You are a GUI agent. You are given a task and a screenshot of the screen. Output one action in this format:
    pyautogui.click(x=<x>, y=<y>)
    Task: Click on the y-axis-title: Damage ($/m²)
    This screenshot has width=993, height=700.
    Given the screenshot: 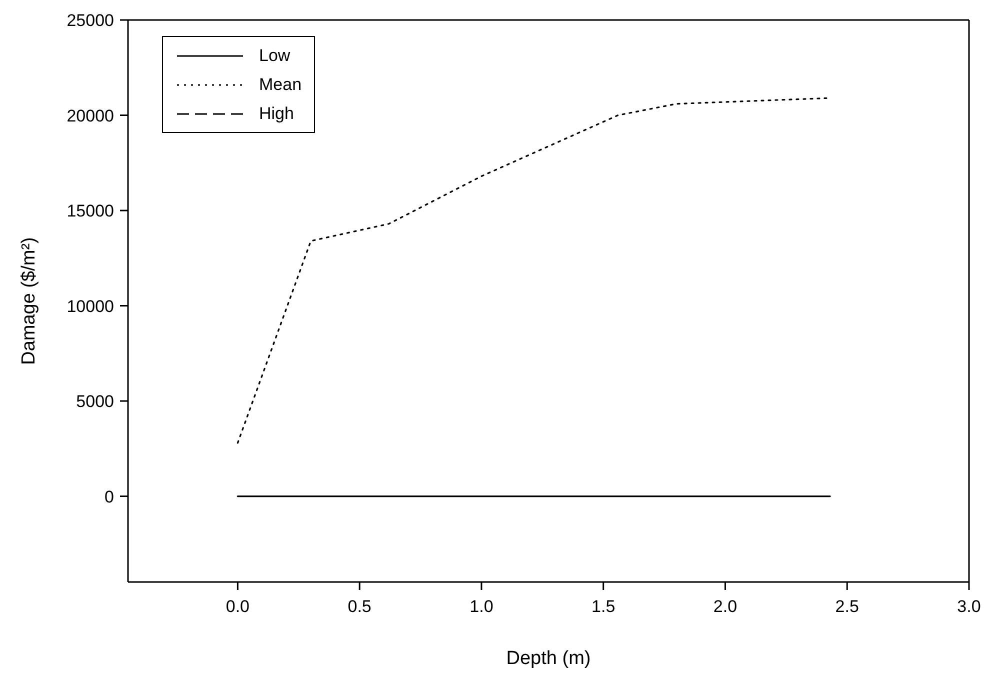 What is the action you would take?
    pyautogui.click(x=29, y=301)
    